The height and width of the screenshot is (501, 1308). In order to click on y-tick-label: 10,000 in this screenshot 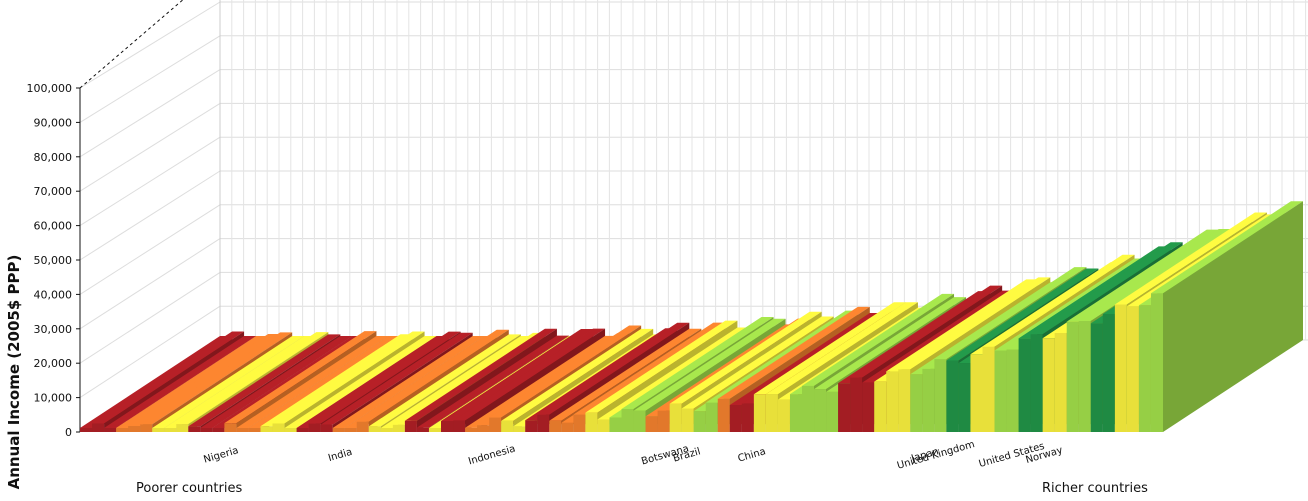, I will do `click(53, 398)`.